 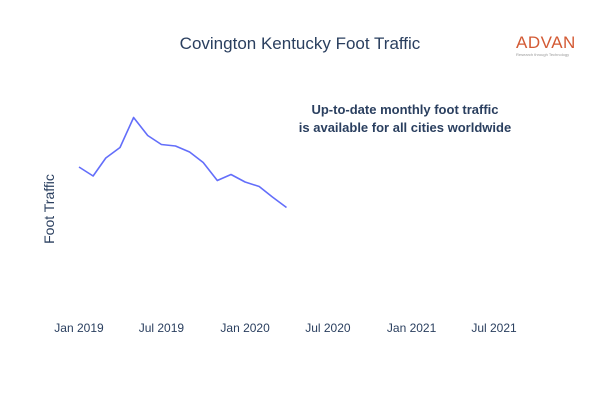 I want to click on annotation-line-2: is available for all cities worldwide, so click(x=405, y=127).